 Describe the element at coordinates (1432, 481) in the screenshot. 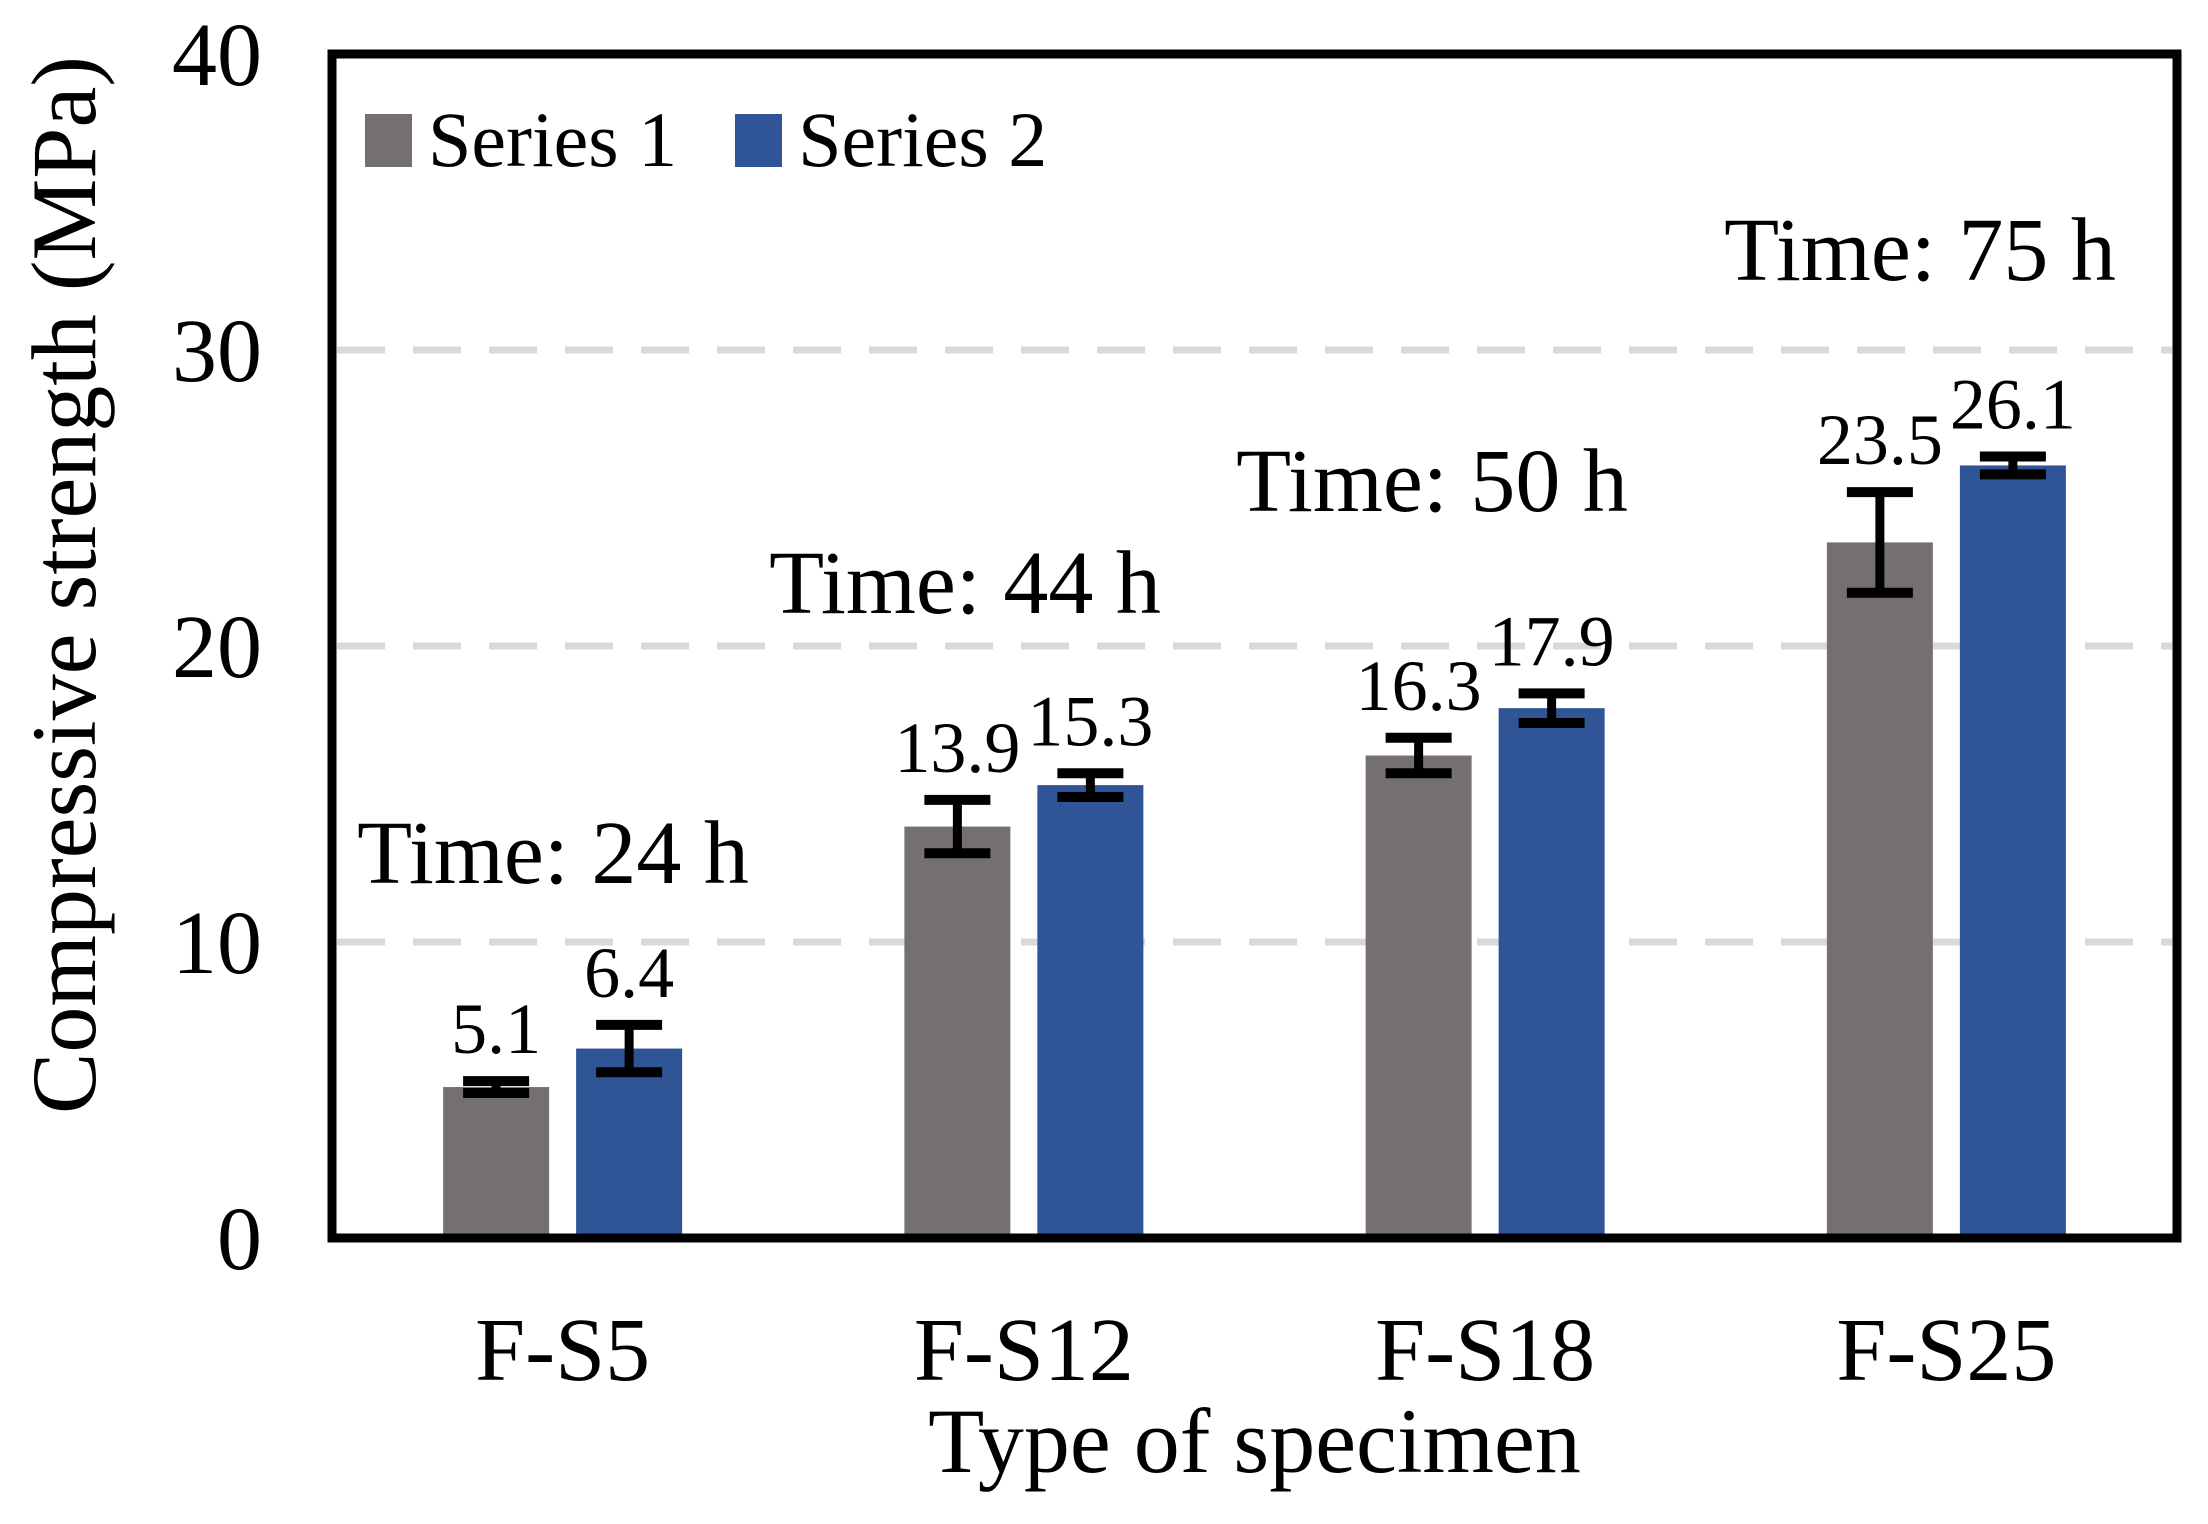

I see `annotation-time-50-h: Time: 50 h` at that location.